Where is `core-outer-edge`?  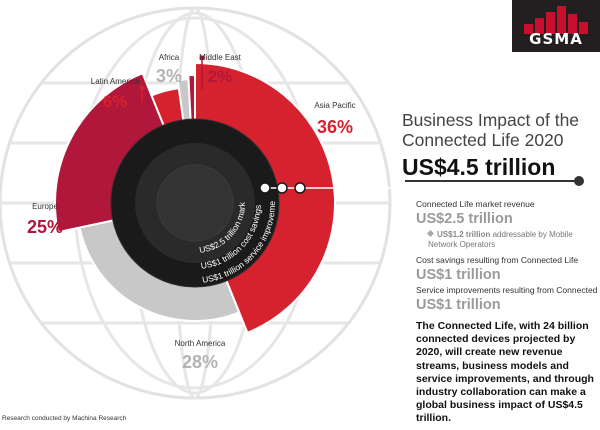 core-outer-edge is located at coordinates (195, 203).